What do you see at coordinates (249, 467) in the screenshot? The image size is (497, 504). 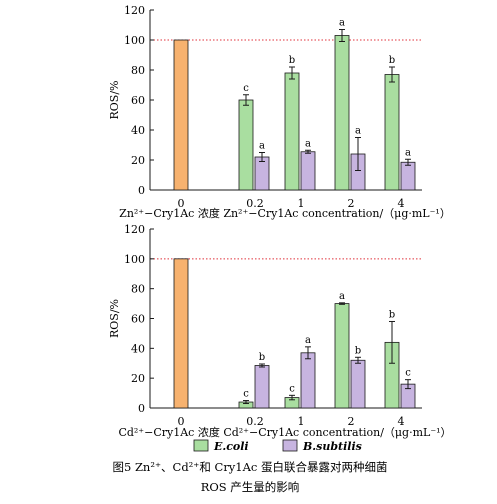 I see `figure-caption-line1: 图5 Zn²⁺、Cd²⁺和 Cry1Ac 蛋白联合暴露对两种细菌` at bounding box center [249, 467].